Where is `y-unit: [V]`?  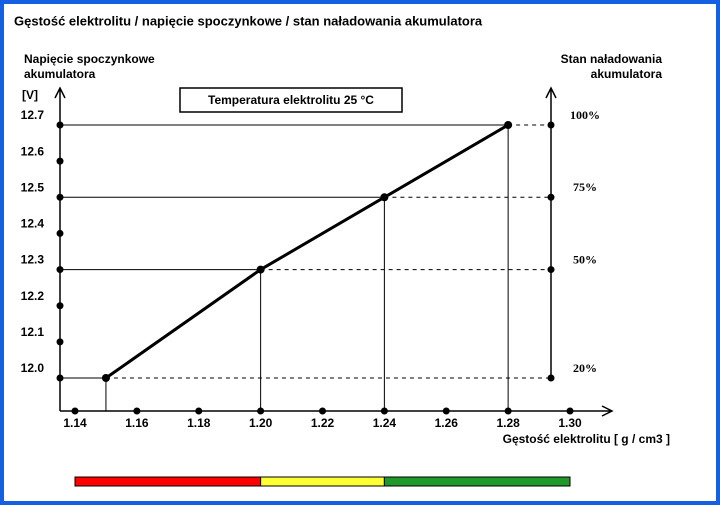 y-unit: [V] is located at coordinates (30, 95).